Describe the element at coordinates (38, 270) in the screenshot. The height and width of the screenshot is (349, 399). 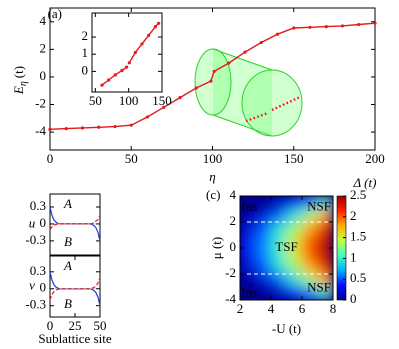
I see `y-tick-label: 0.3` at that location.